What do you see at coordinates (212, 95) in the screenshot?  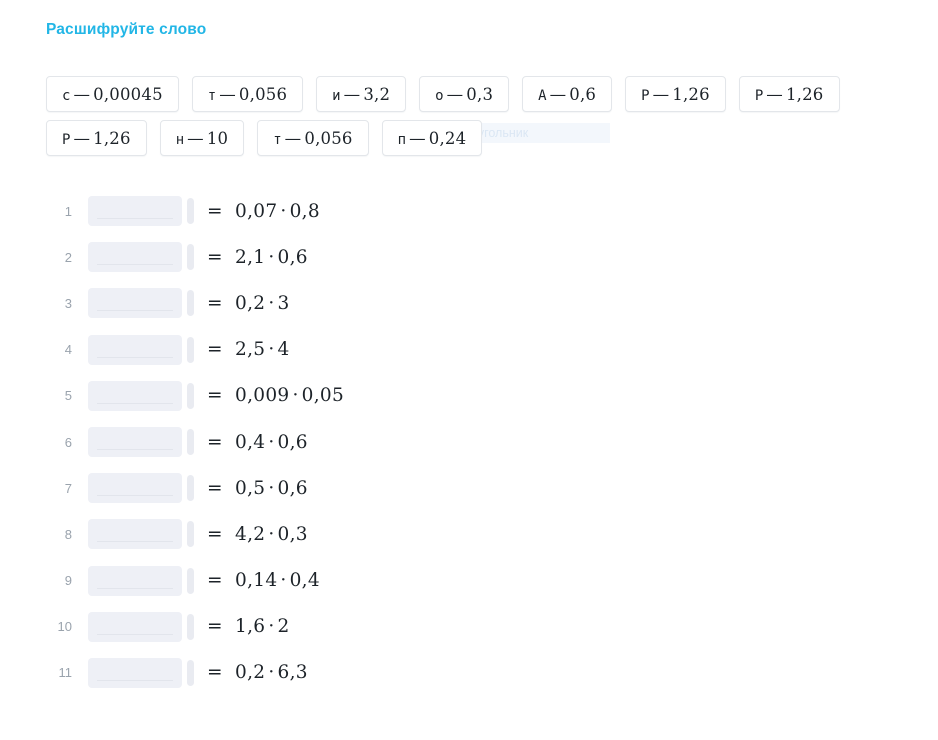 I see `answer-chip-letter: т` at bounding box center [212, 95].